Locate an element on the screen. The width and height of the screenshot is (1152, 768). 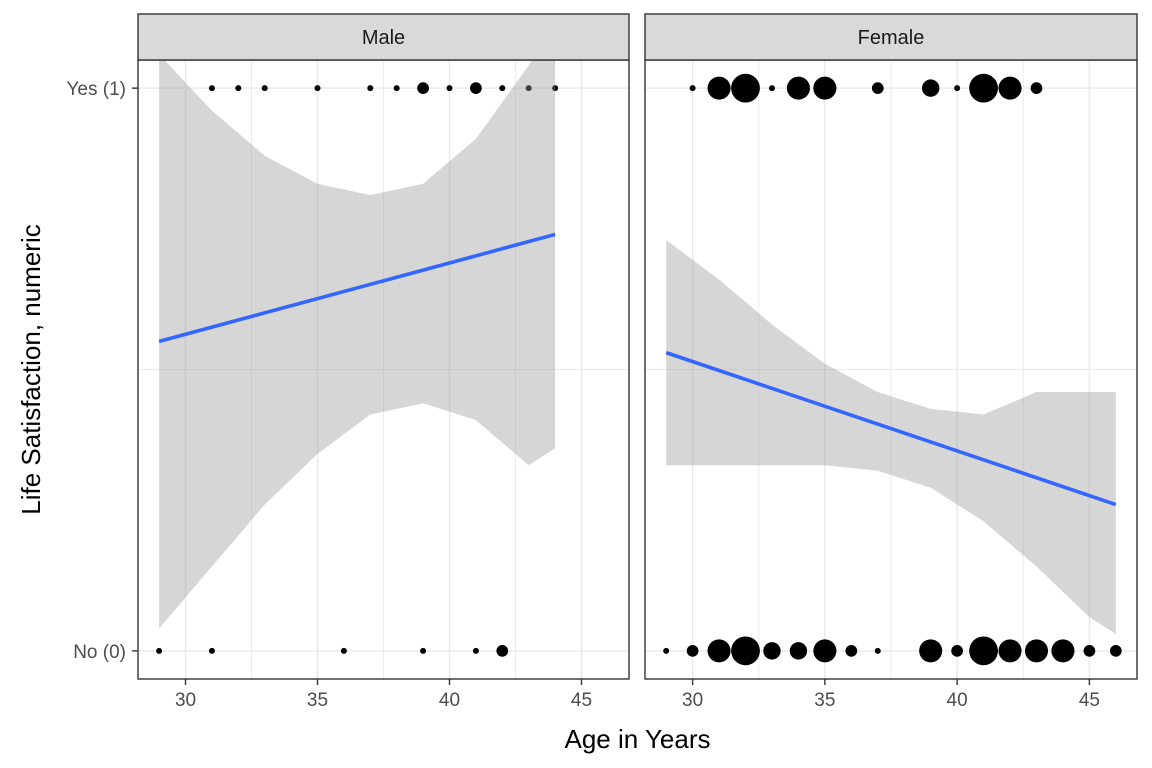
x-axis-title: Age in Years is located at coordinates (637, 739).